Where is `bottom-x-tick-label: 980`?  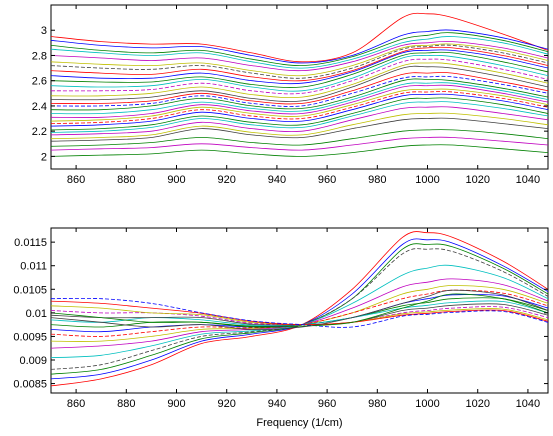 bottom-x-tick-label: 980 is located at coordinates (377, 404).